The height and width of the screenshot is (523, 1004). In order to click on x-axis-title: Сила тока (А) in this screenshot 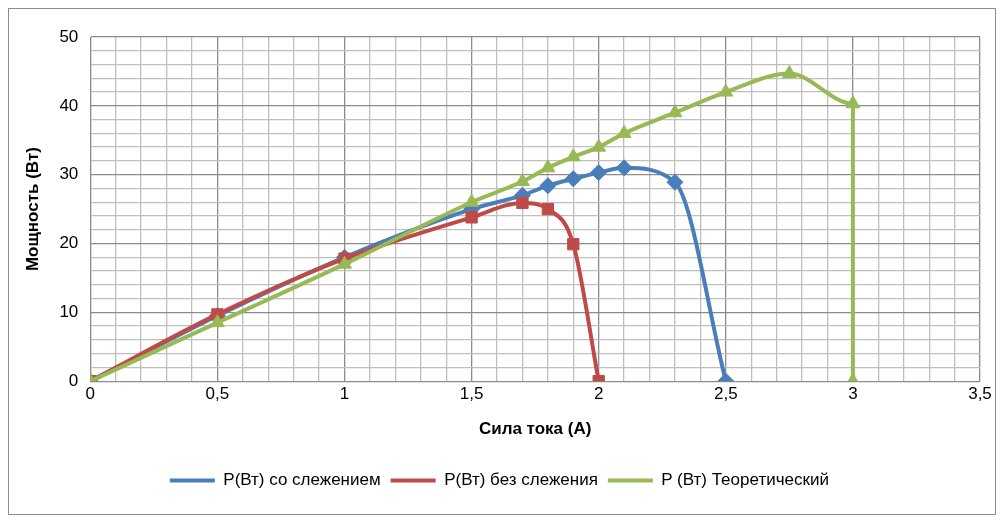, I will do `click(535, 429)`.